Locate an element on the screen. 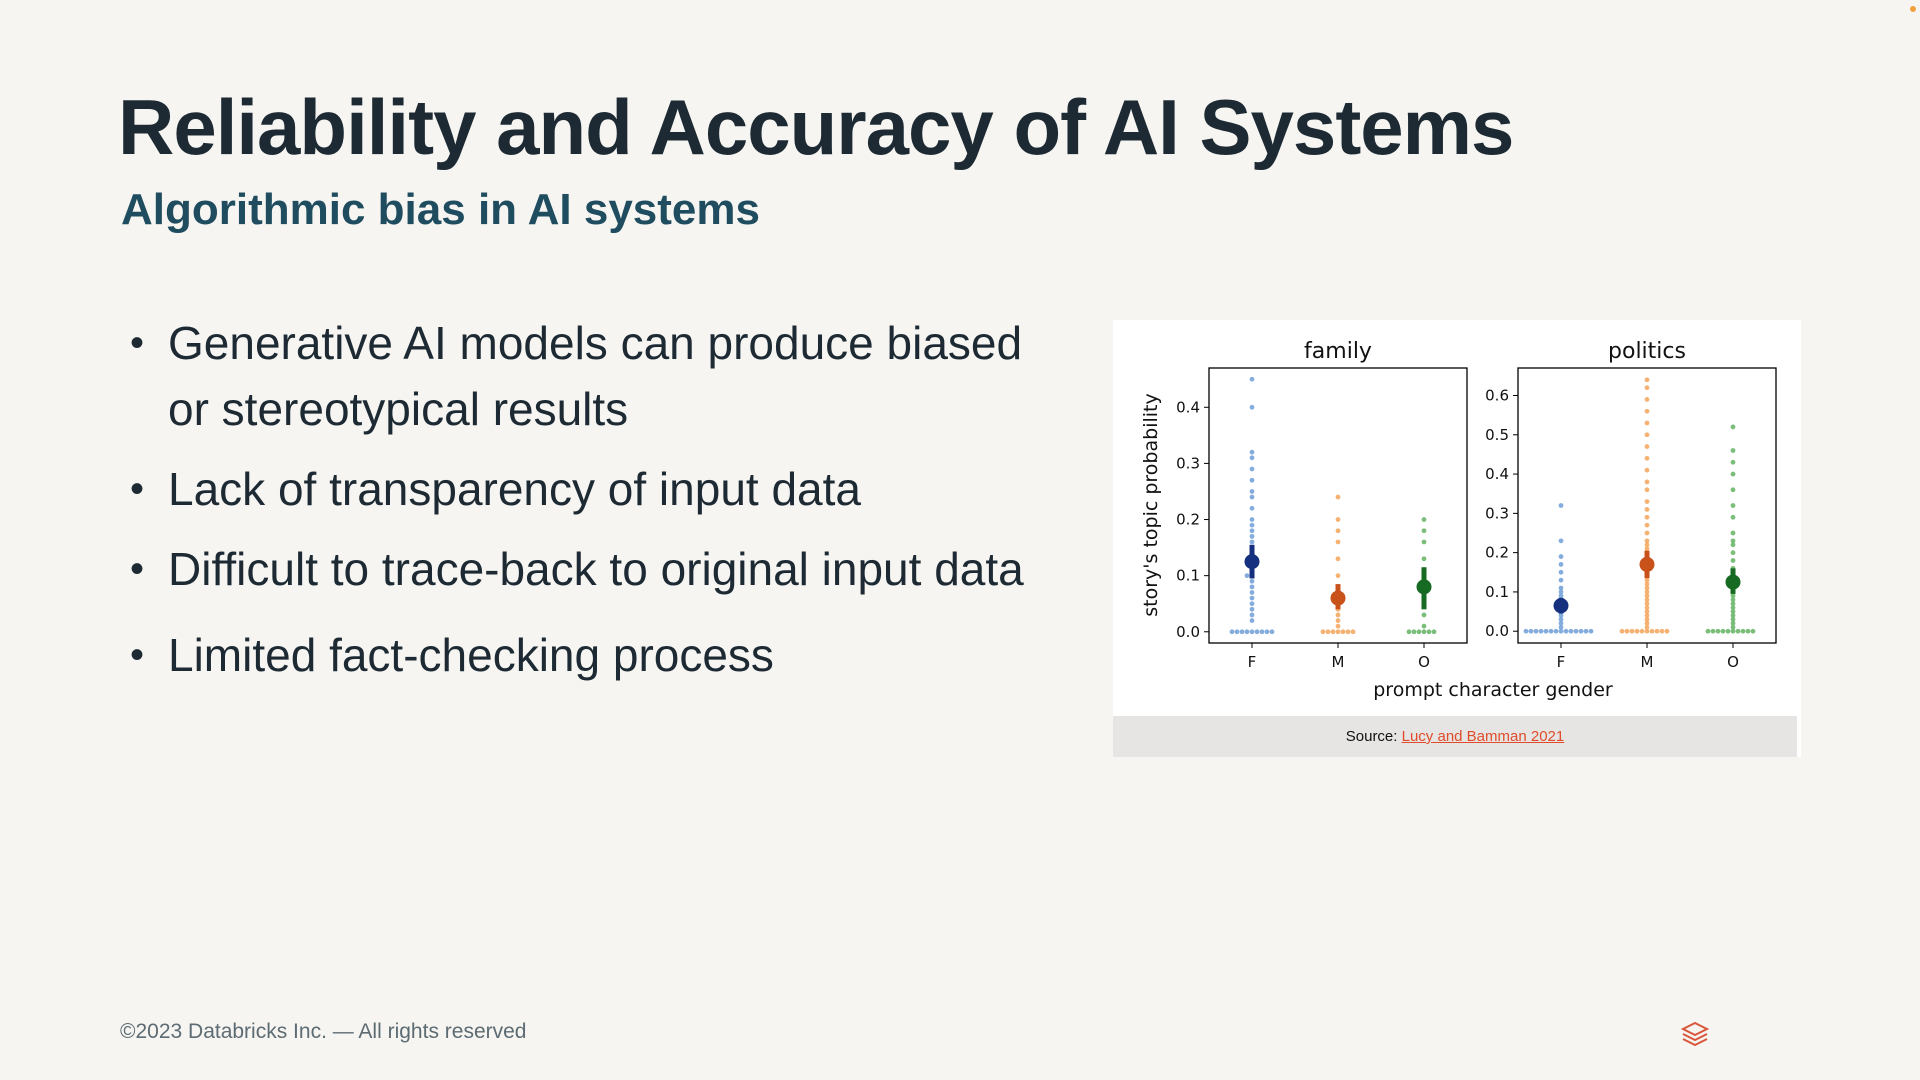 The width and height of the screenshot is (1920, 1080). subtitle-rest: in AI systems is located at coordinates (612, 209).